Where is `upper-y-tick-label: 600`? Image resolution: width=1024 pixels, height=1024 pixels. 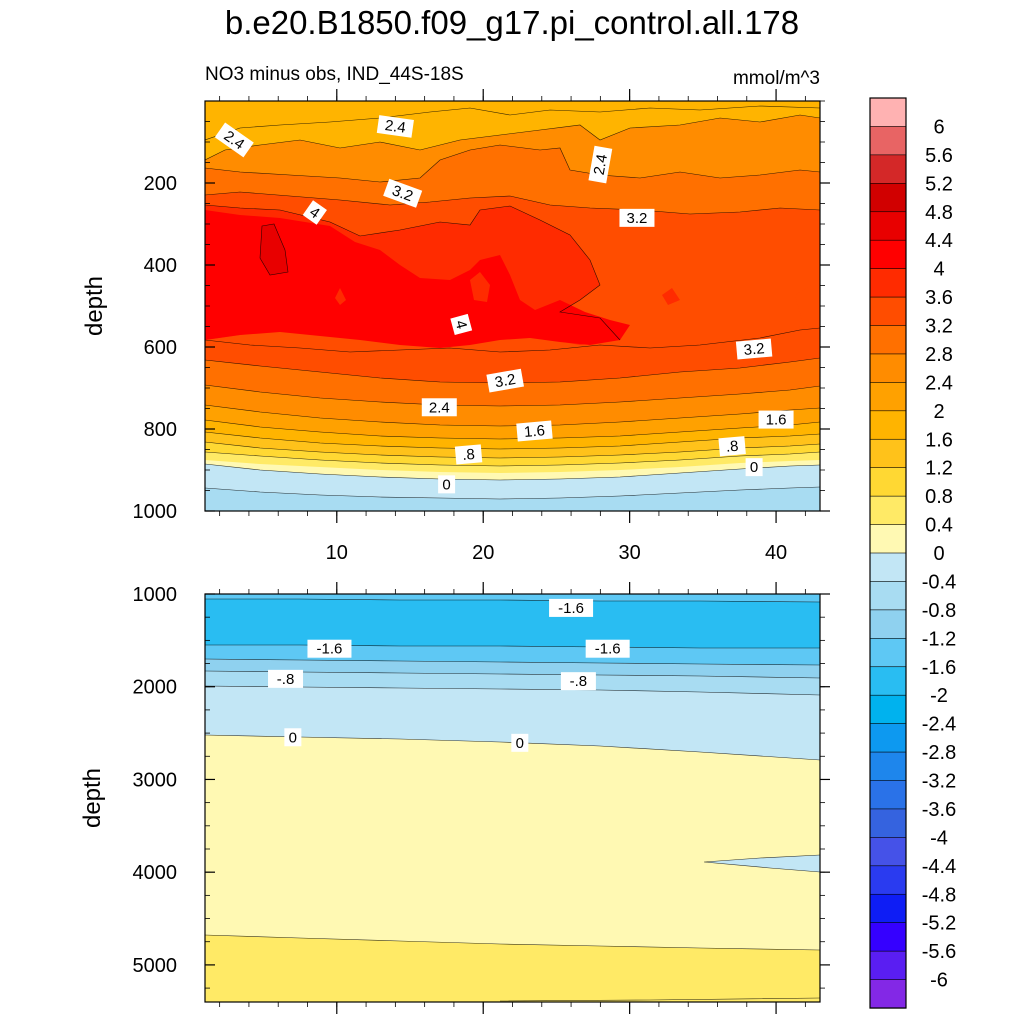 upper-y-tick-label: 600 is located at coordinates (160, 348).